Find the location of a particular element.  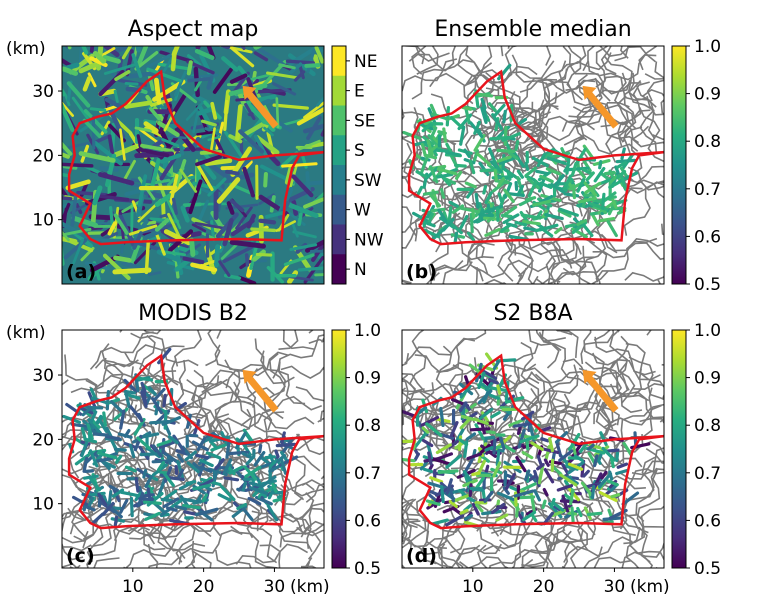

y-tick-label: 20 is located at coordinates (43, 156).